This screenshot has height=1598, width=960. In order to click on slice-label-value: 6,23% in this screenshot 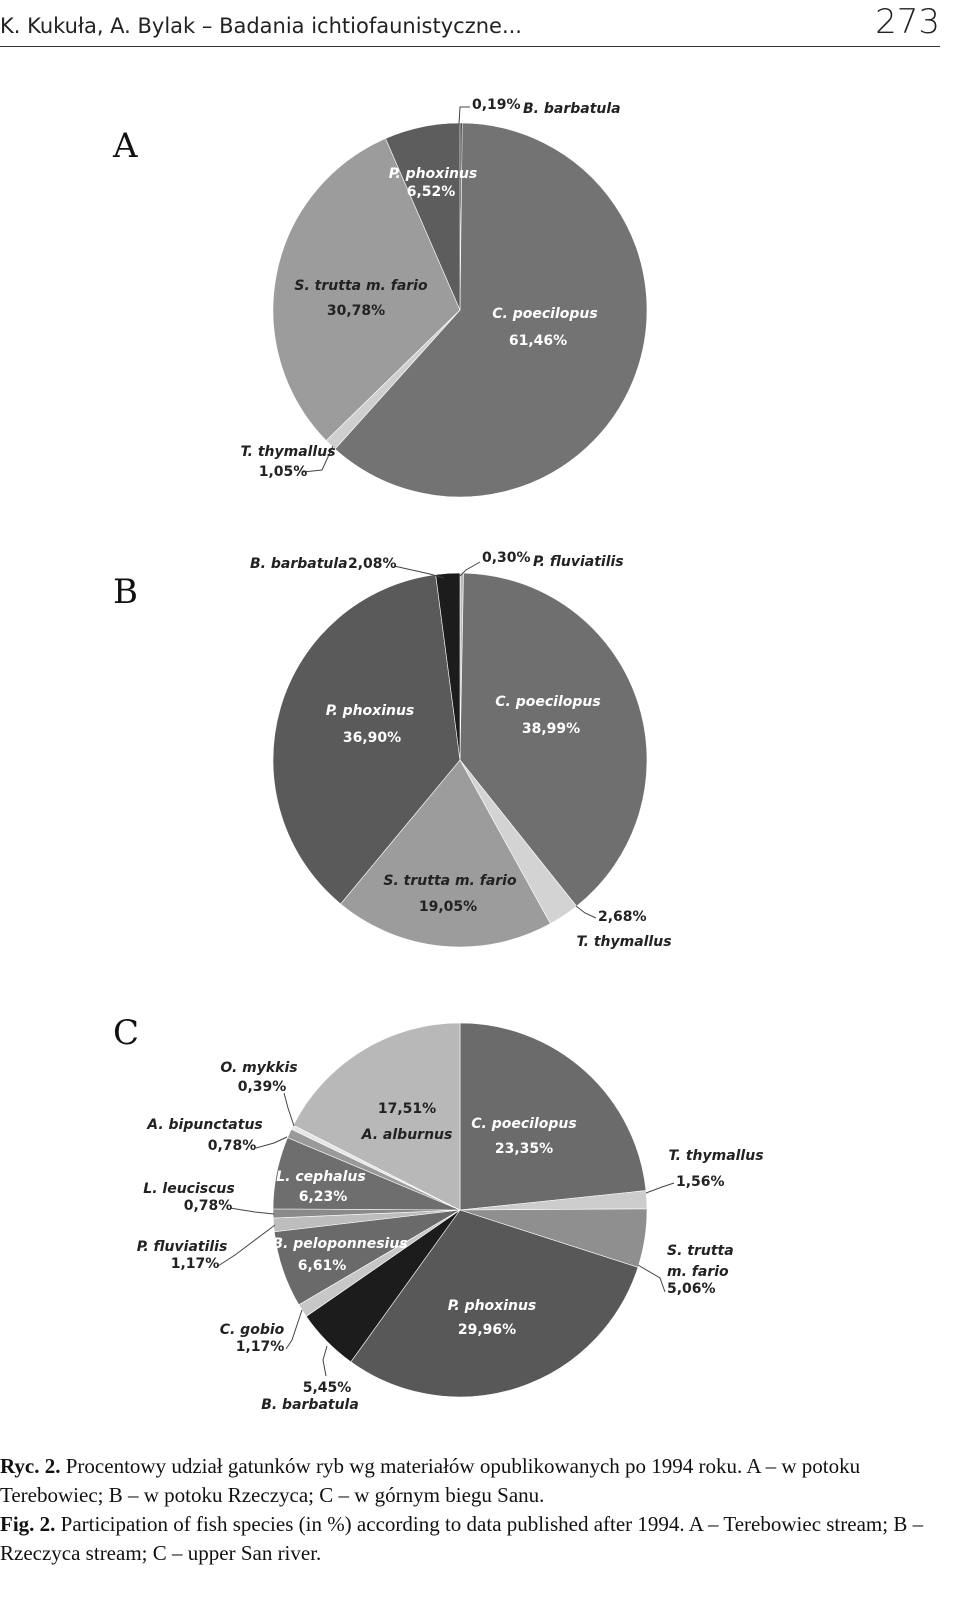, I will do `click(323, 1197)`.